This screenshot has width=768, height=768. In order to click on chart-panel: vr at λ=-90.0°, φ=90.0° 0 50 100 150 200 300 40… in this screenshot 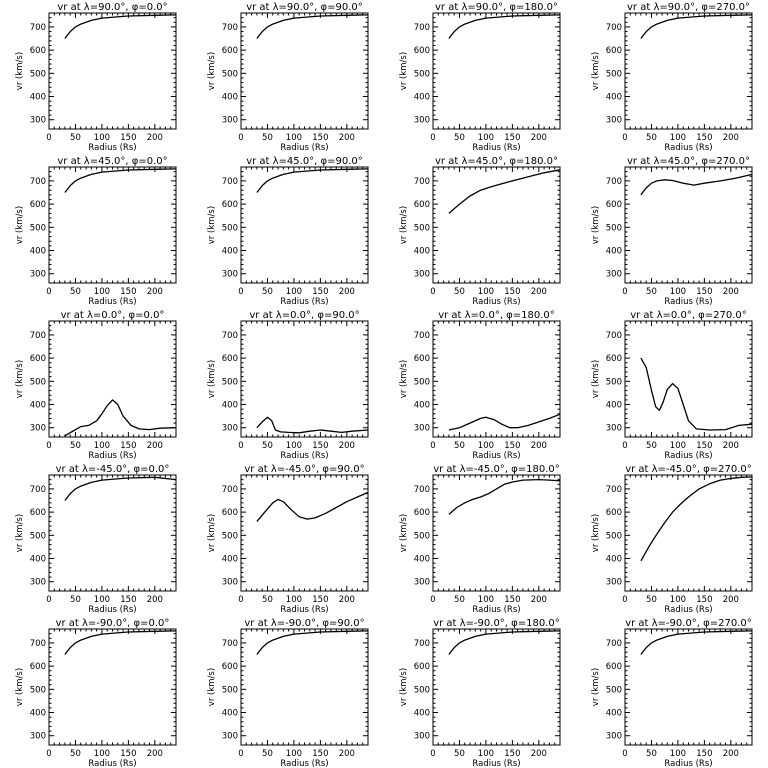, I will do `click(288, 693)`.